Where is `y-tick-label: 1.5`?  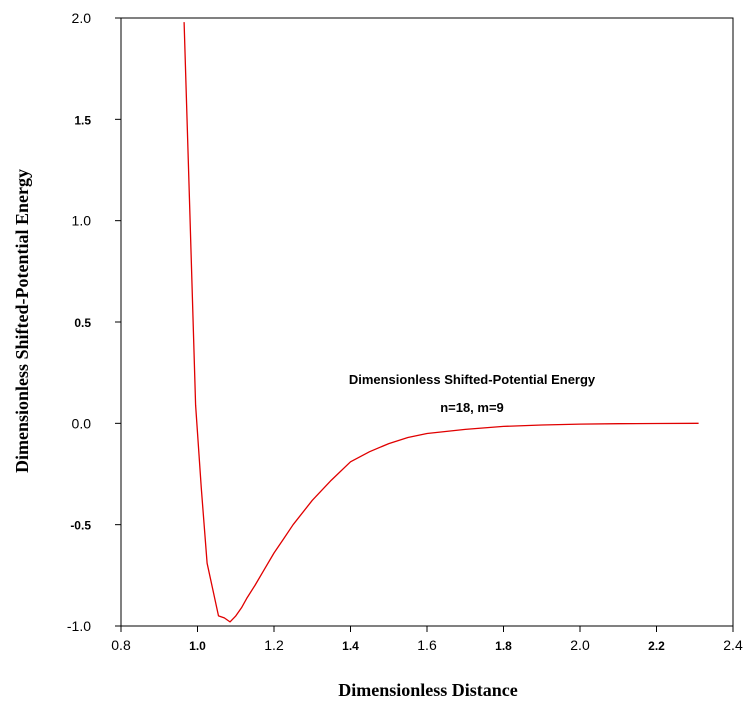 y-tick-label: 1.5 is located at coordinates (82, 120).